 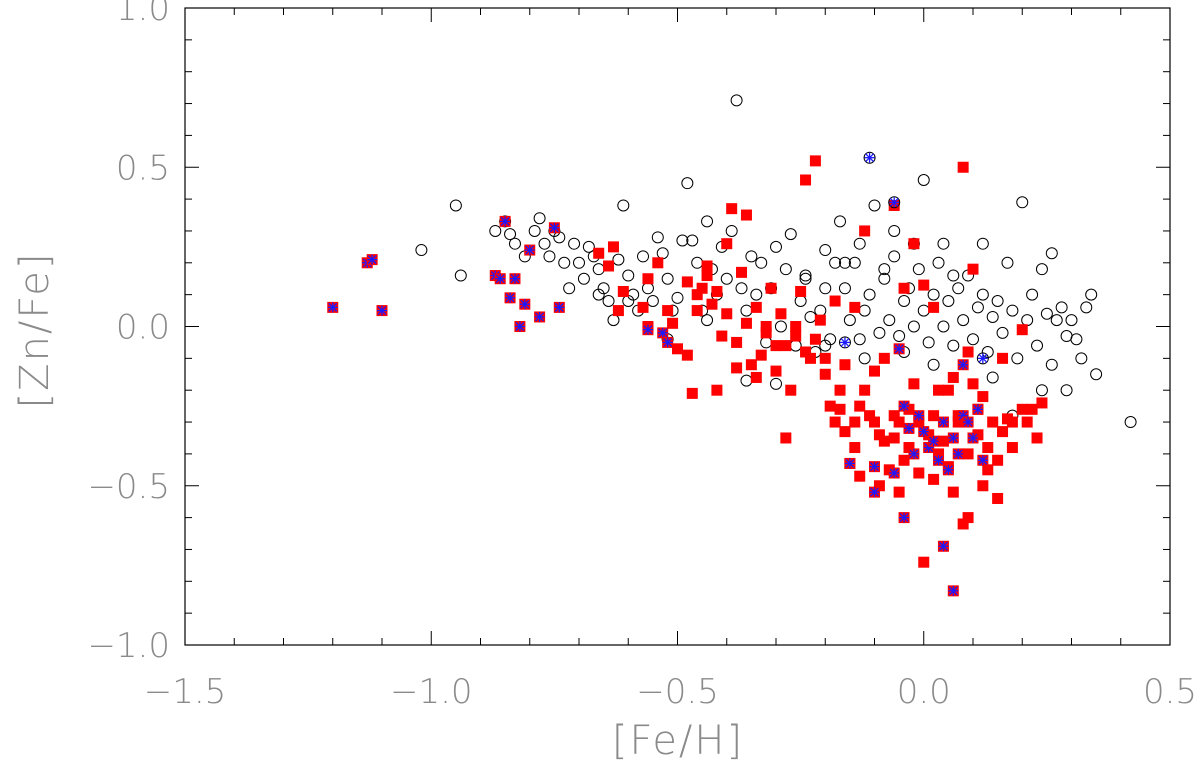 What do you see at coordinates (678, 741) in the screenshot?
I see `x-axis-label: [Fe/H]` at bounding box center [678, 741].